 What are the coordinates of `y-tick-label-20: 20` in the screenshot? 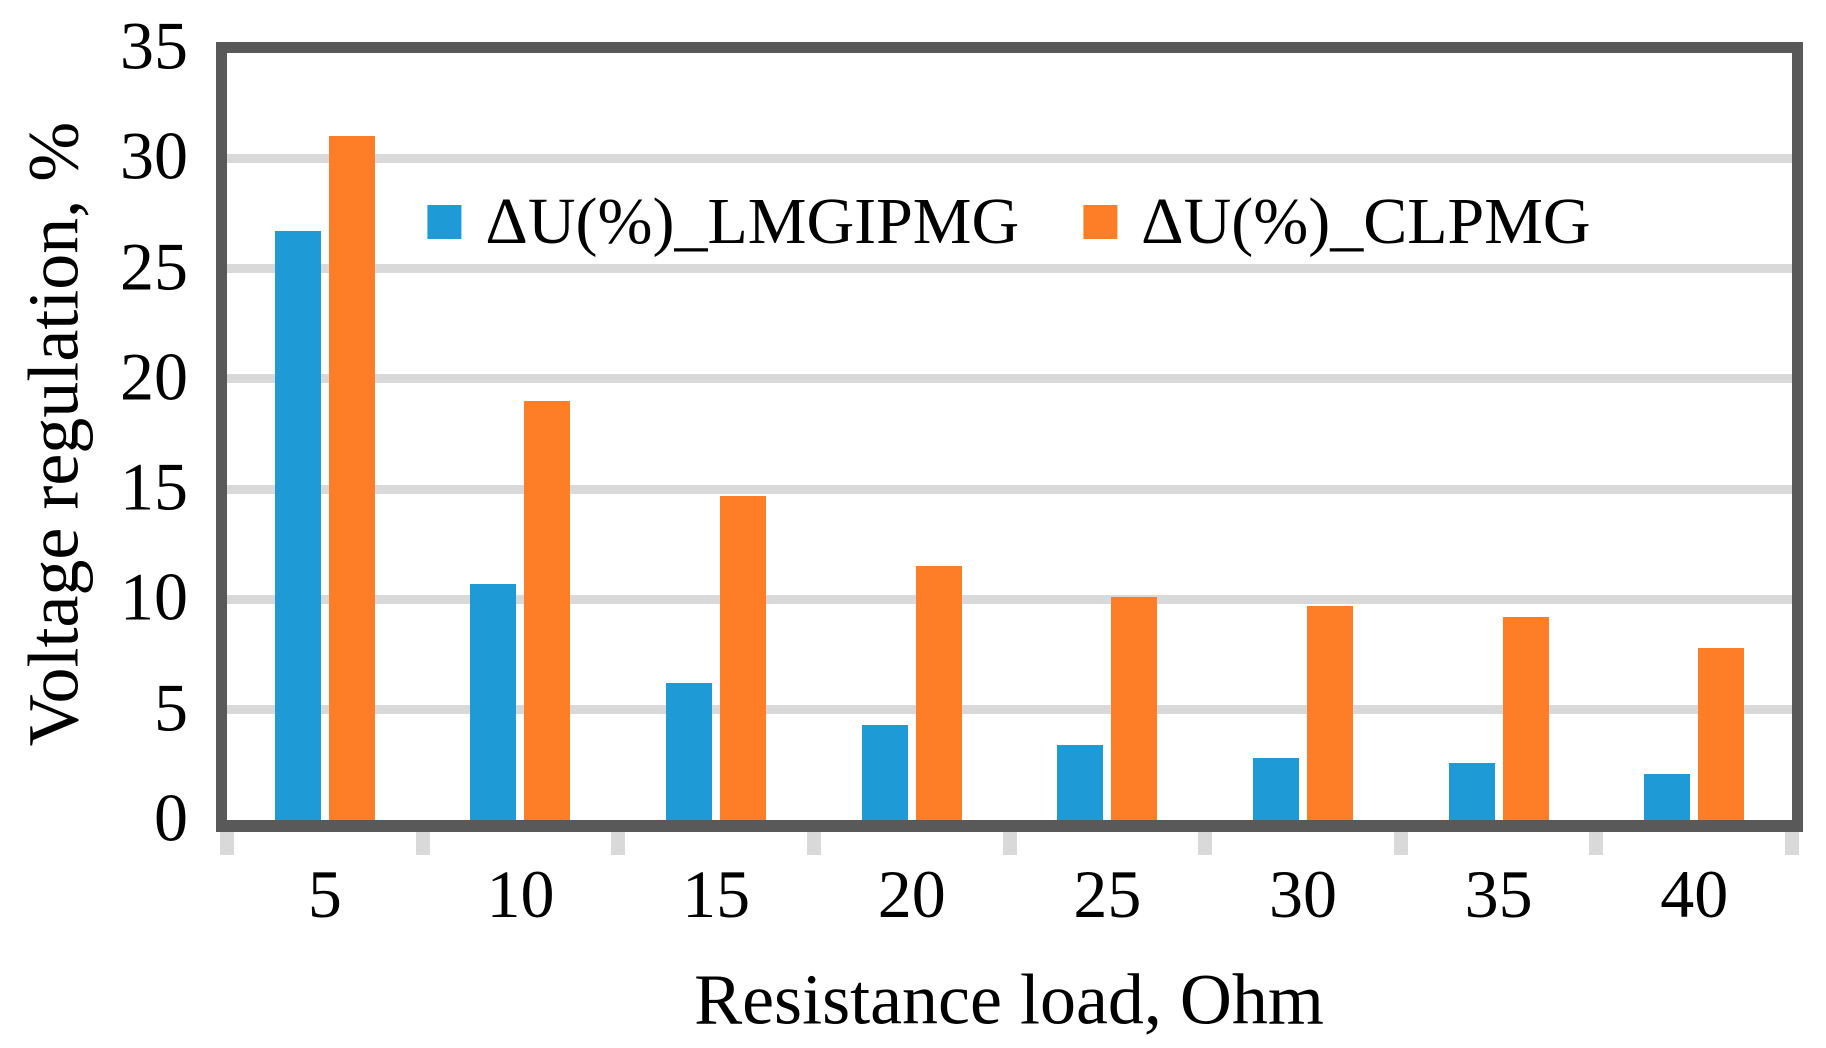 It's located at (154, 376).